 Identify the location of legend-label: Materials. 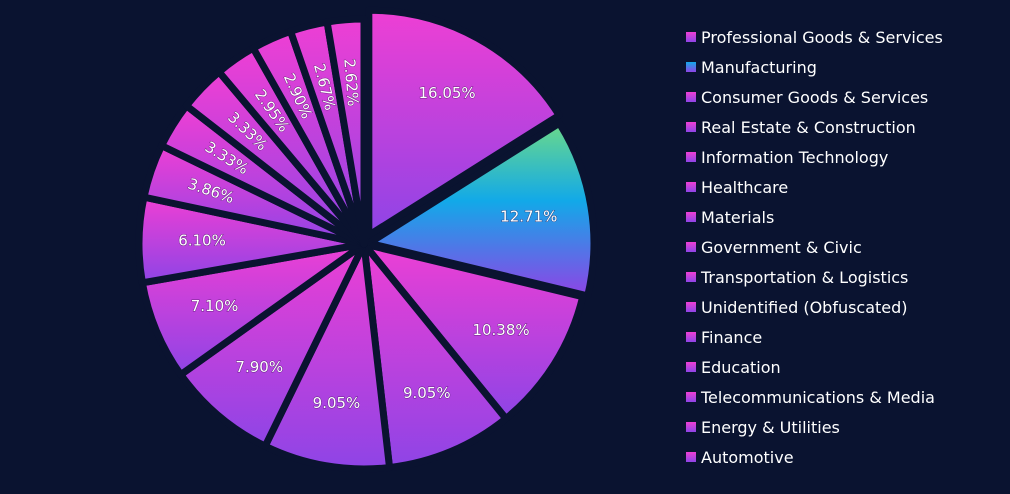
(738, 217).